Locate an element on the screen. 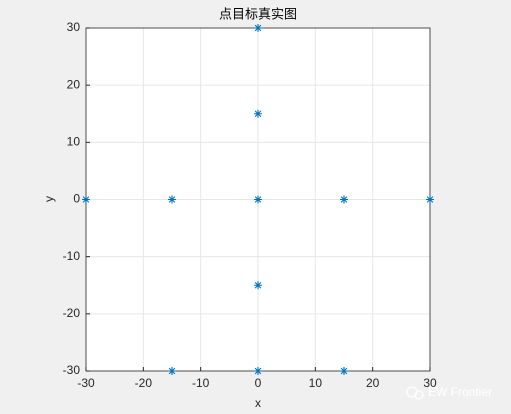 Image resolution: width=511 pixels, height=414 pixels. x-tick-label: 10 is located at coordinates (316, 383).